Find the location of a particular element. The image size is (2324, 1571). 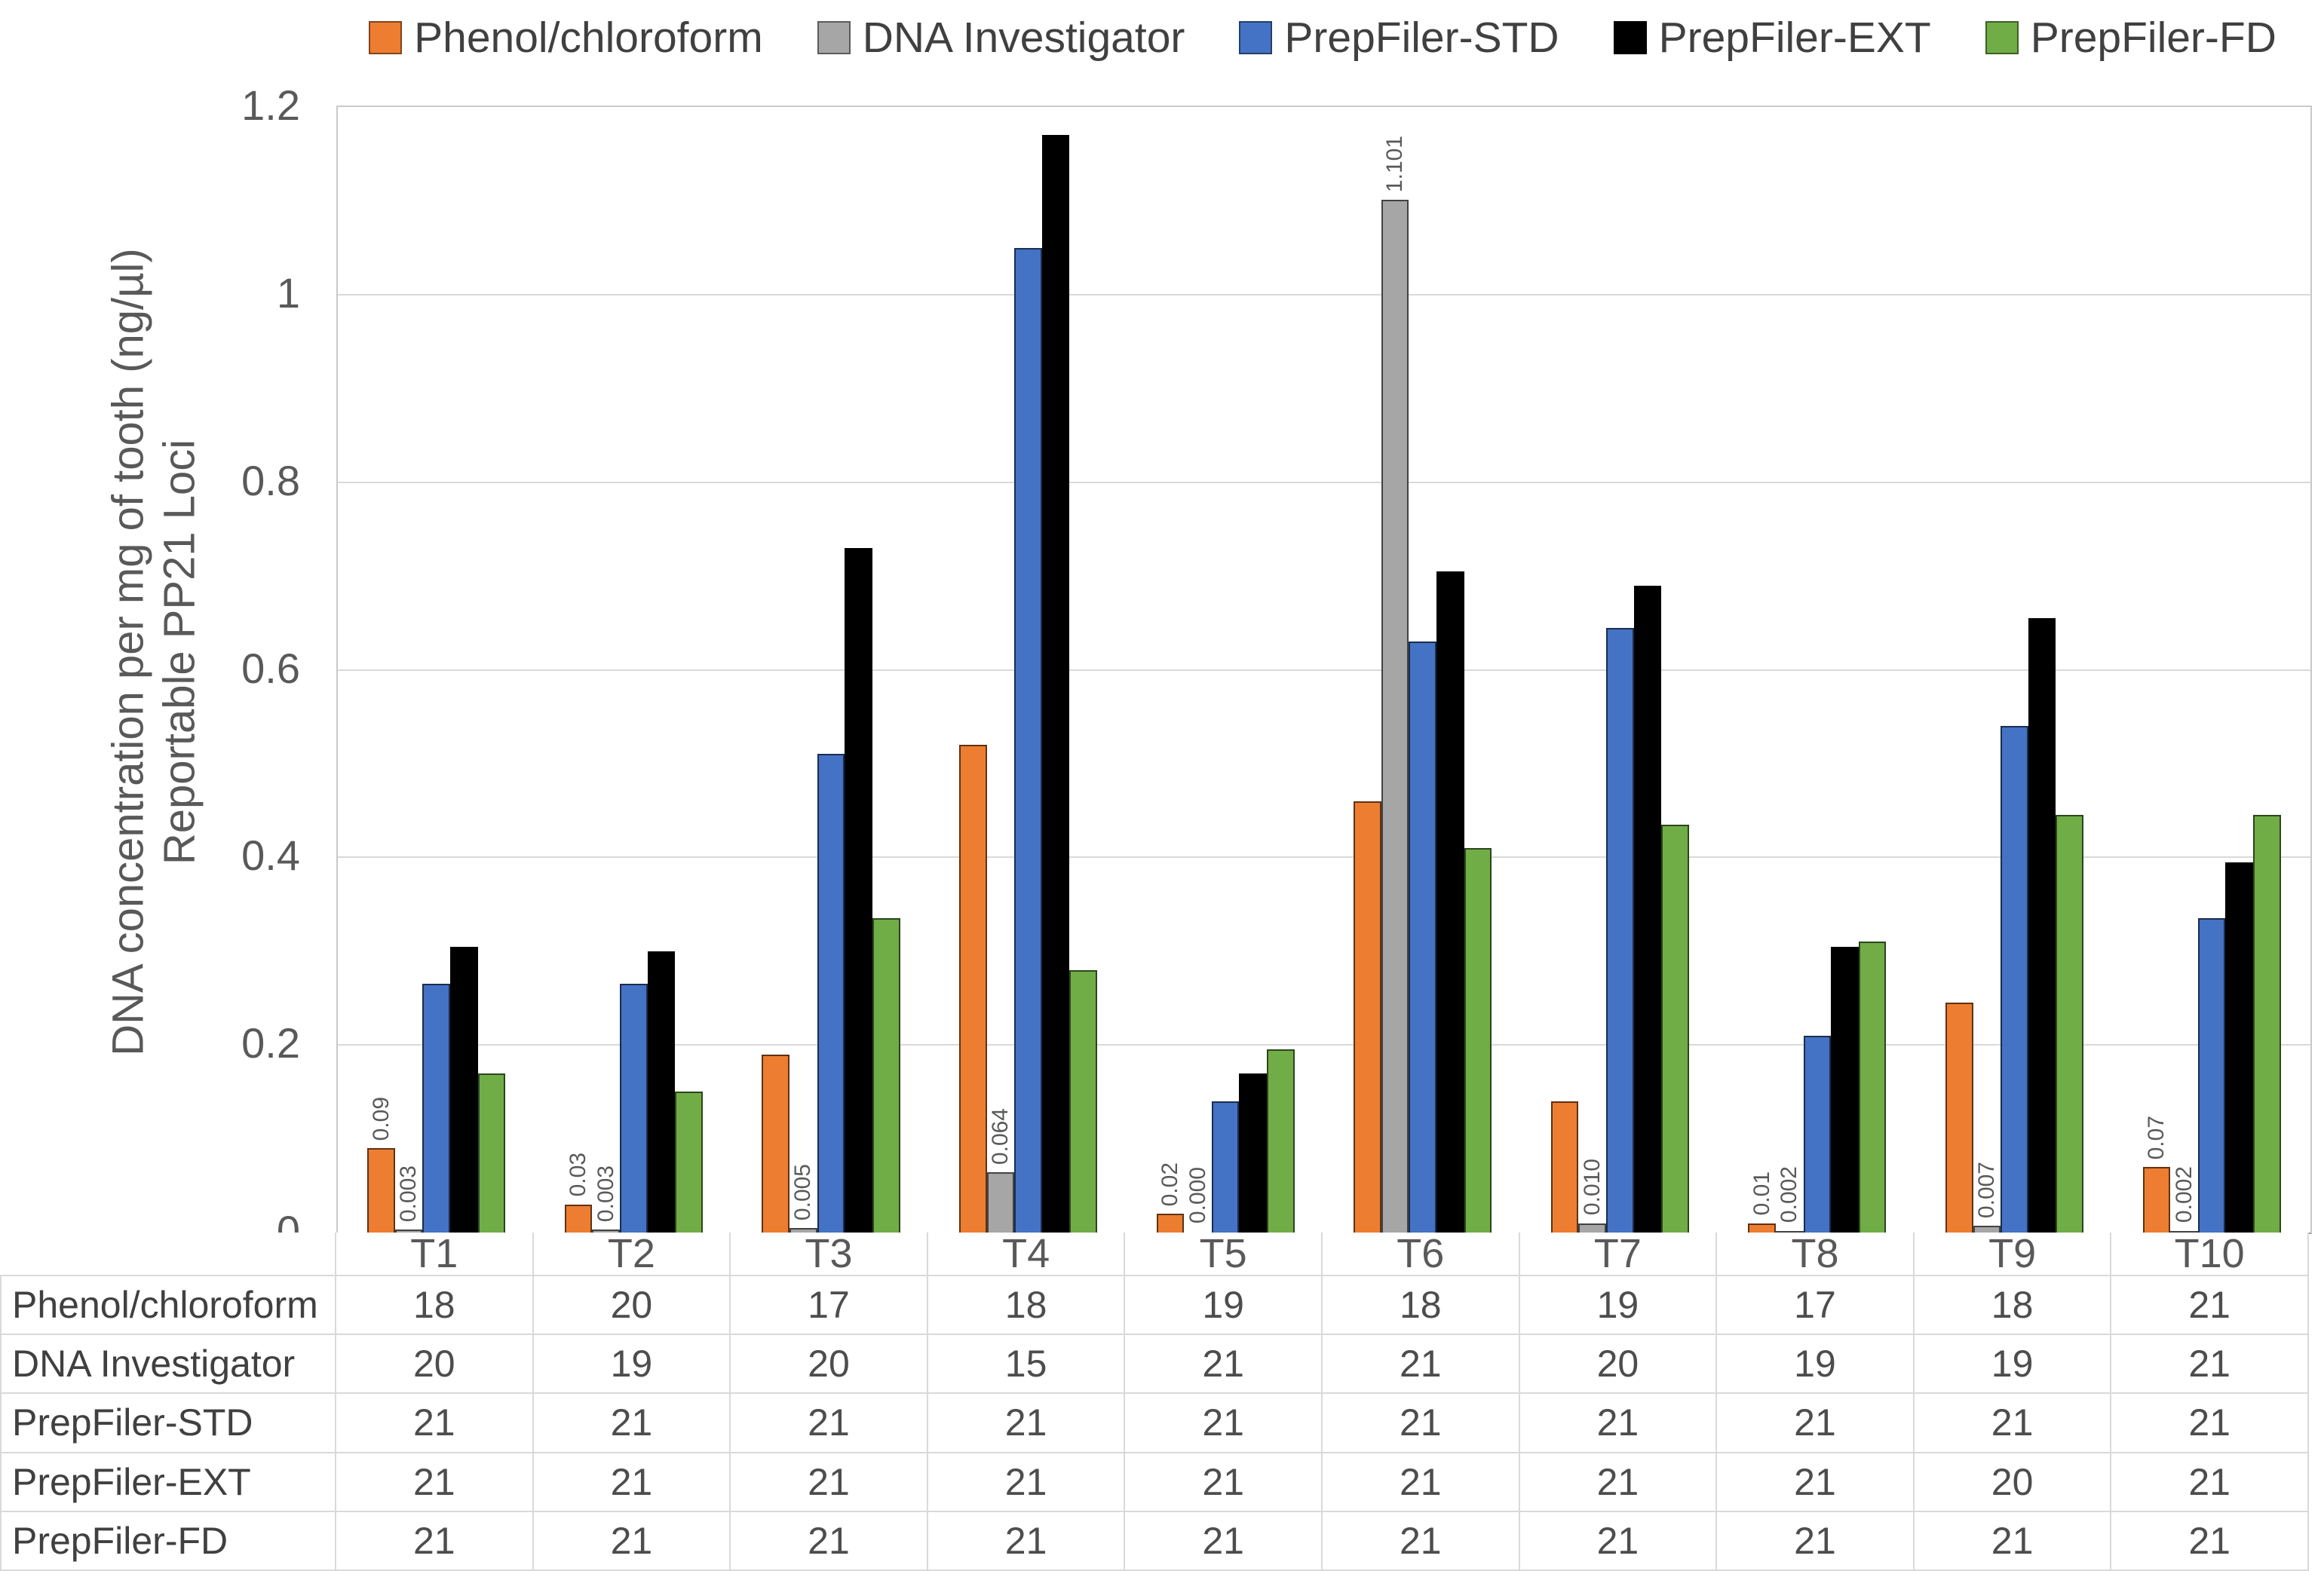

bar-value-label: 0.003 is located at coordinates (606, 1194).